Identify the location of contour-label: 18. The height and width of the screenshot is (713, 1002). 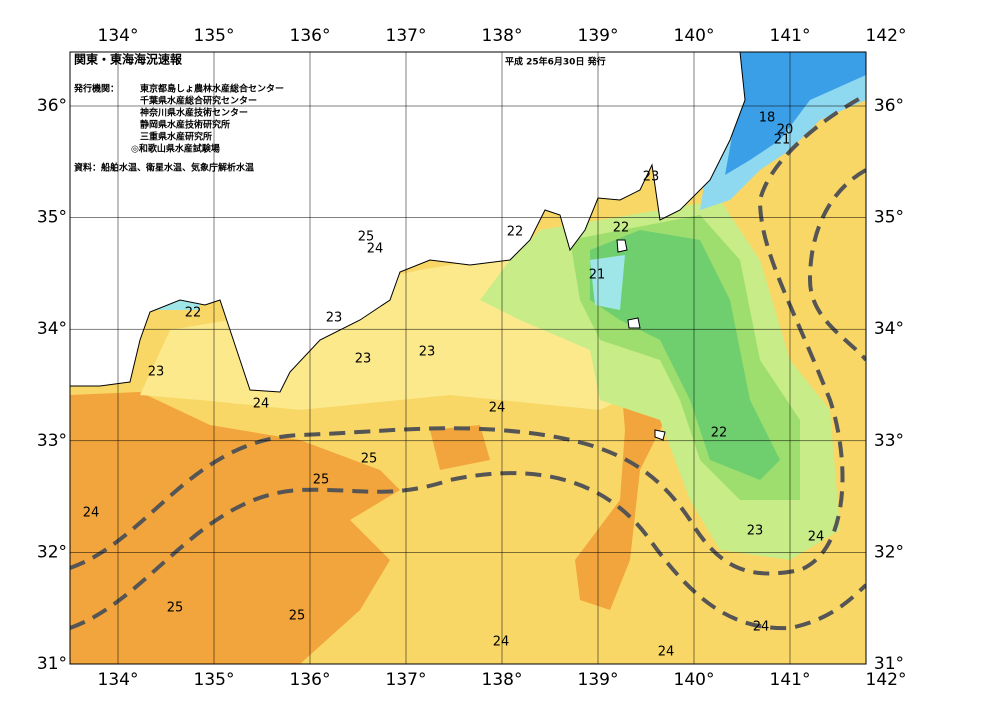
(767, 118).